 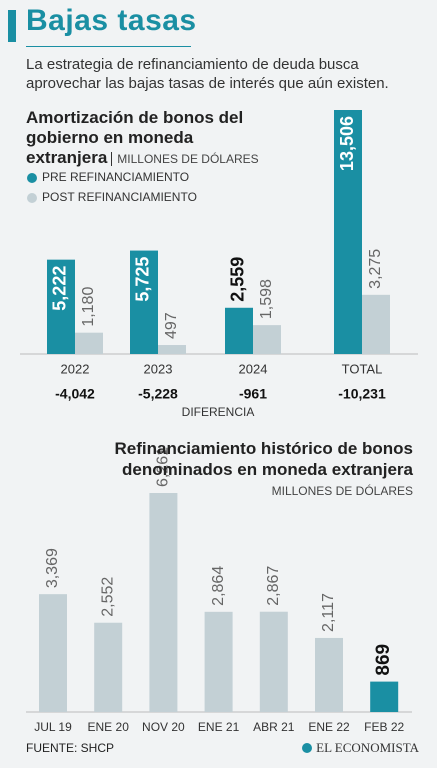 I want to click on x-tick-label: 2024, so click(x=253, y=368).